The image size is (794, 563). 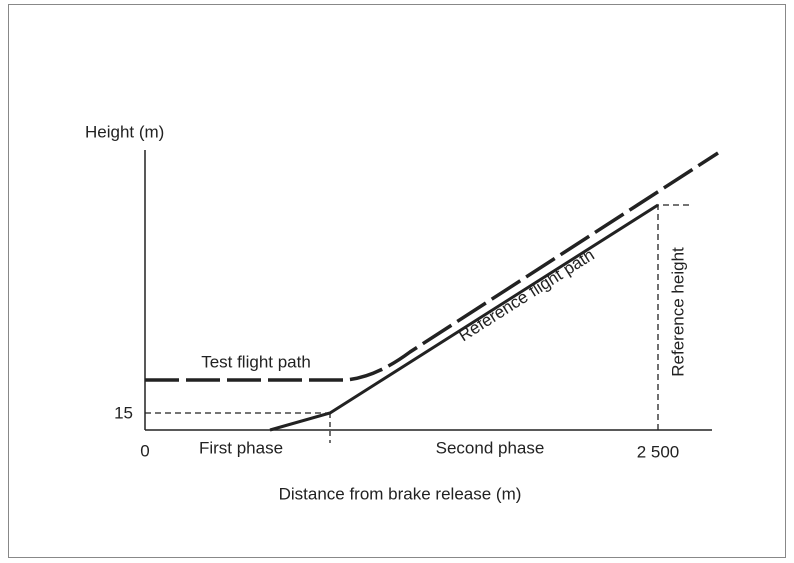 I want to click on y-axis-label: Height (m), so click(x=124, y=131).